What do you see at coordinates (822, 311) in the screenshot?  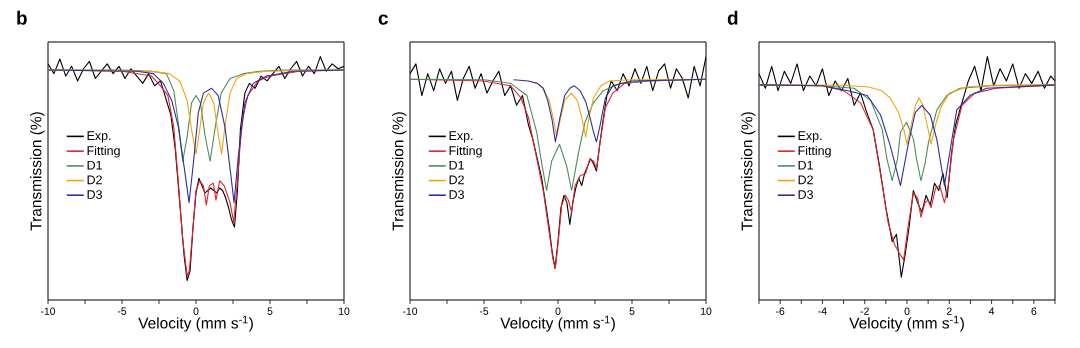 I see `x-tick-label: -4` at bounding box center [822, 311].